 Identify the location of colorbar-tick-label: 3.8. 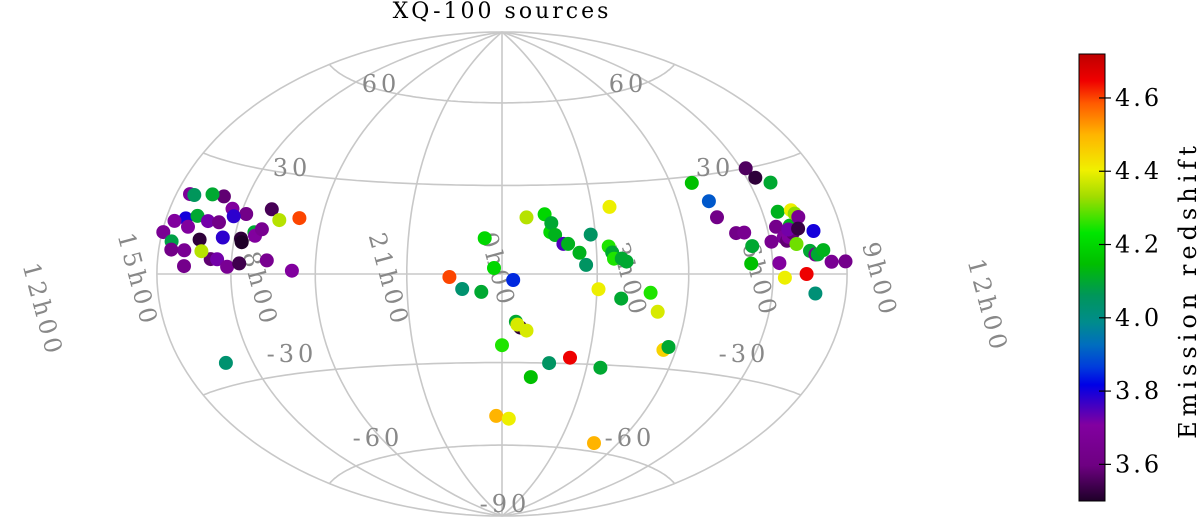
(1138, 391).